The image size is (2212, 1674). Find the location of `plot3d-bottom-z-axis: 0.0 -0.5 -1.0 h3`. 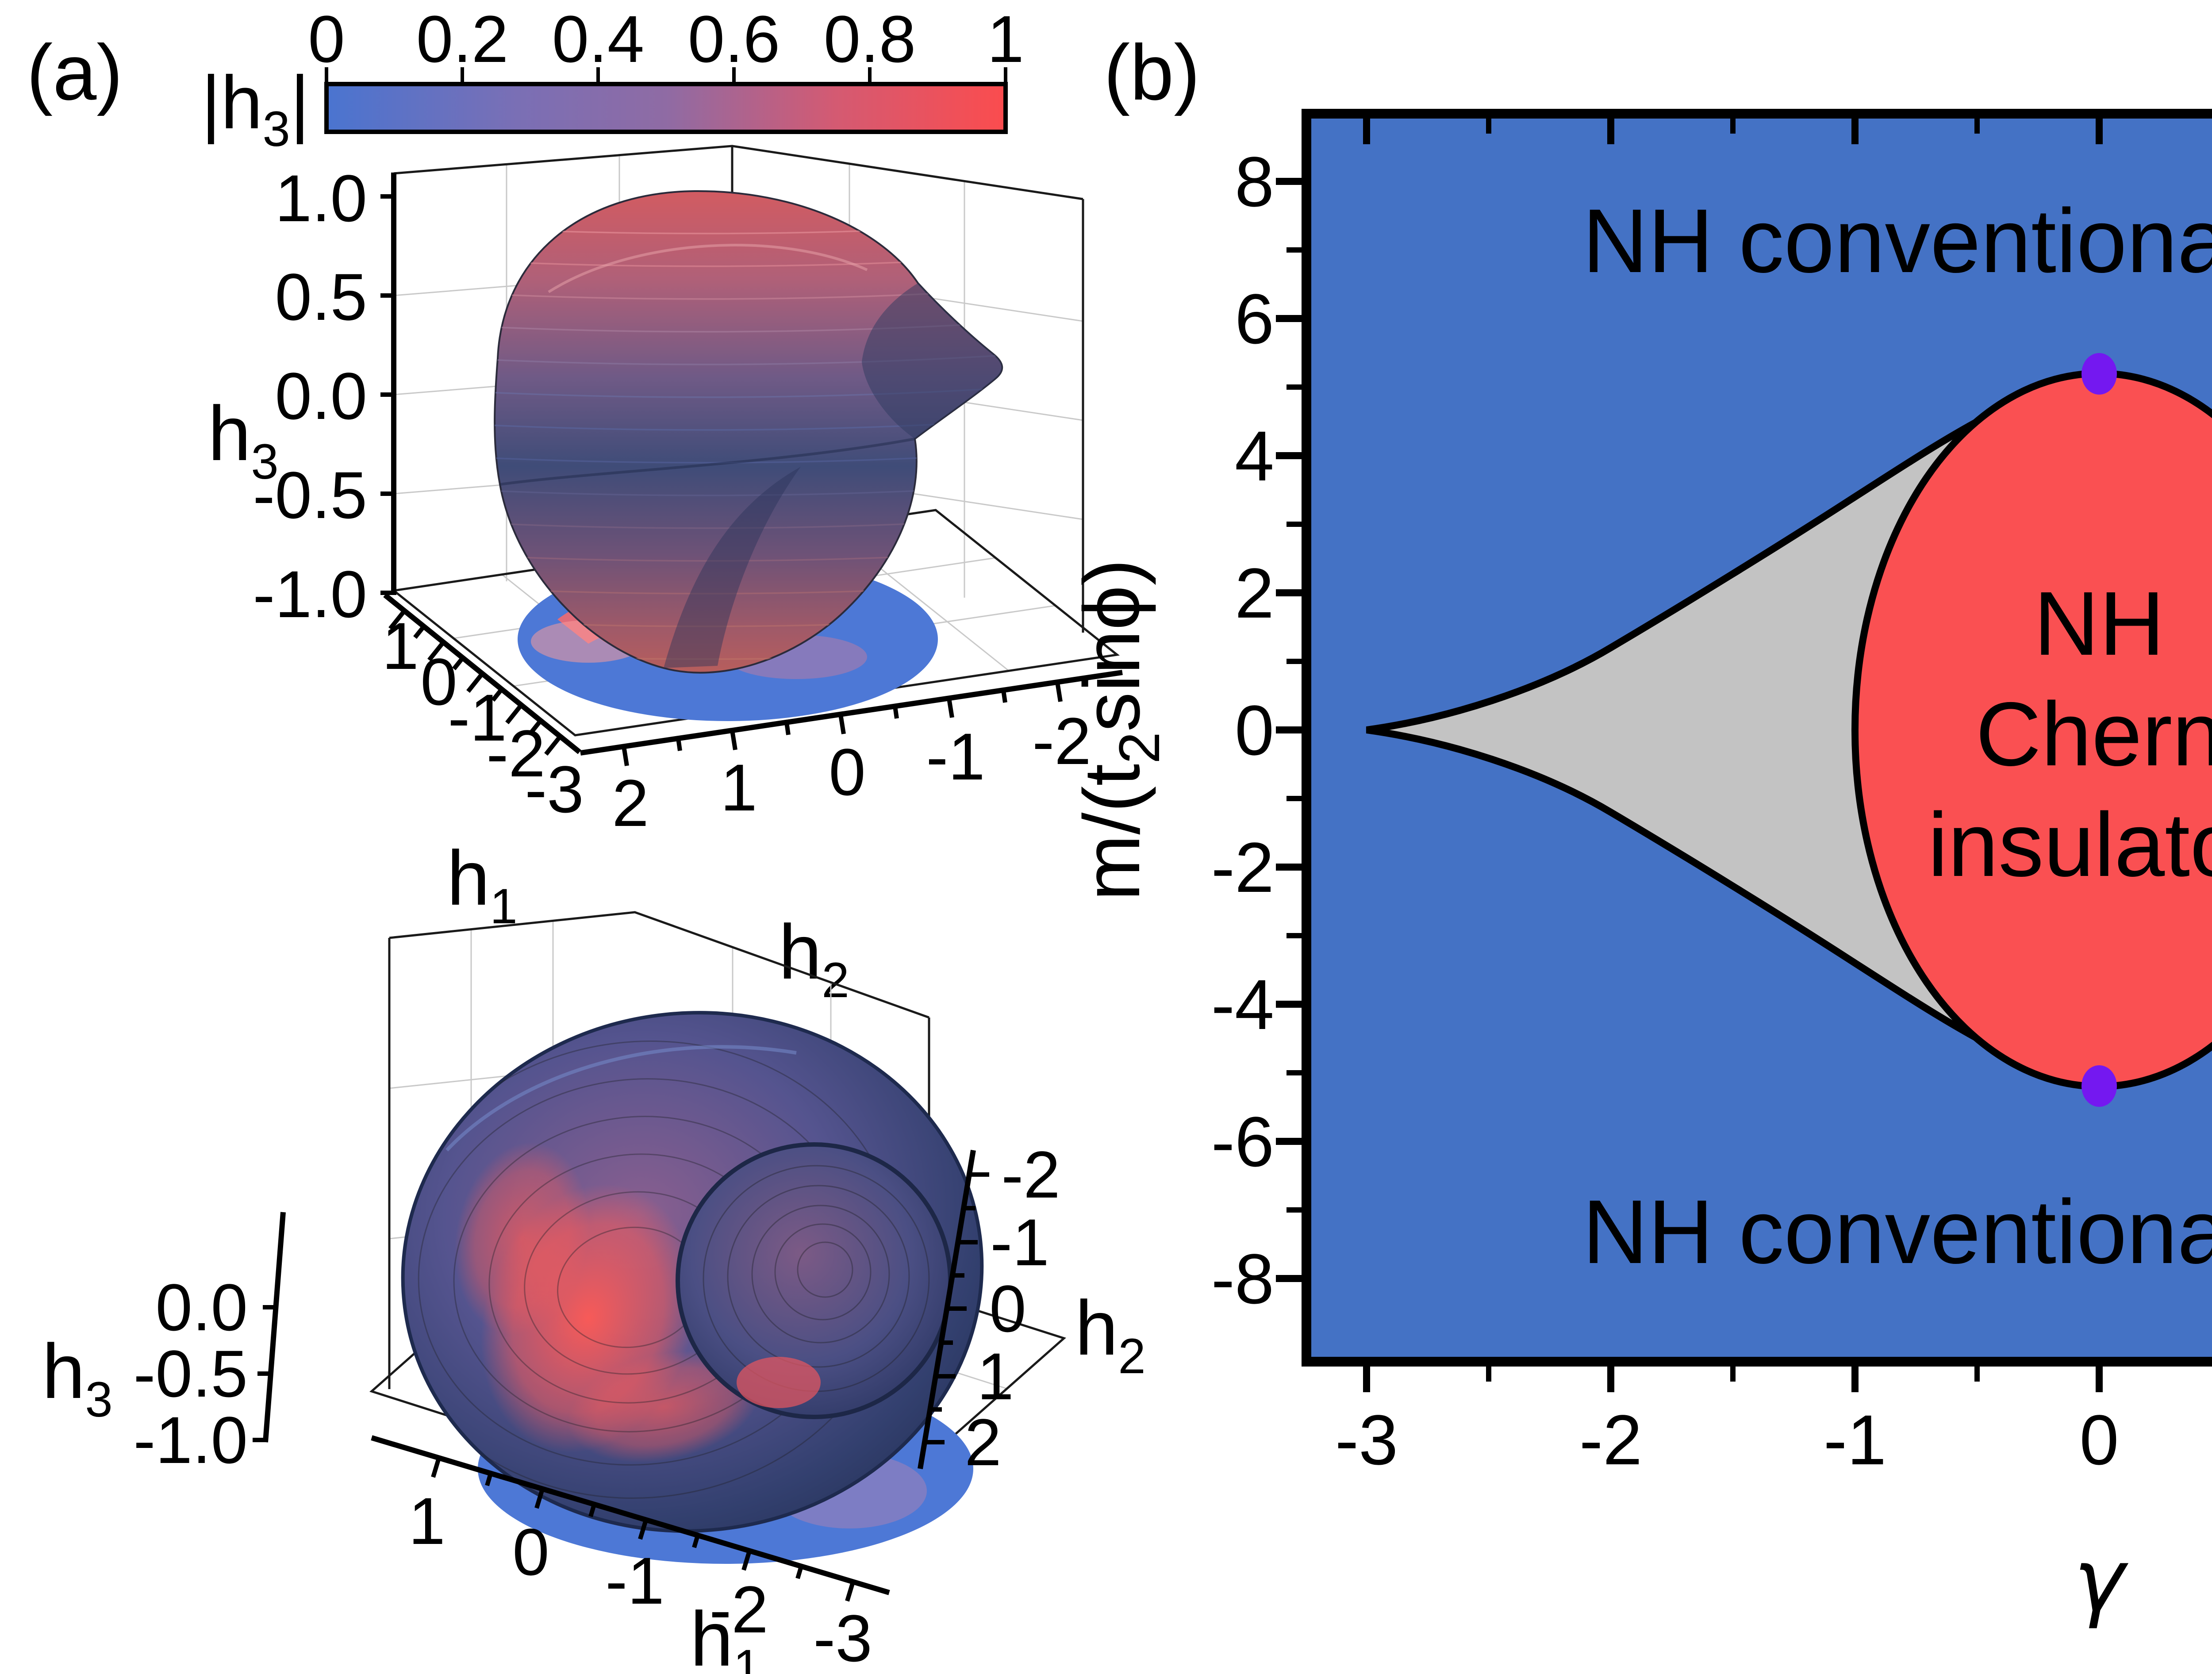

plot3d-bottom-z-axis: 0.0 -0.5 -1.0 h3 is located at coordinates (164, 1344).